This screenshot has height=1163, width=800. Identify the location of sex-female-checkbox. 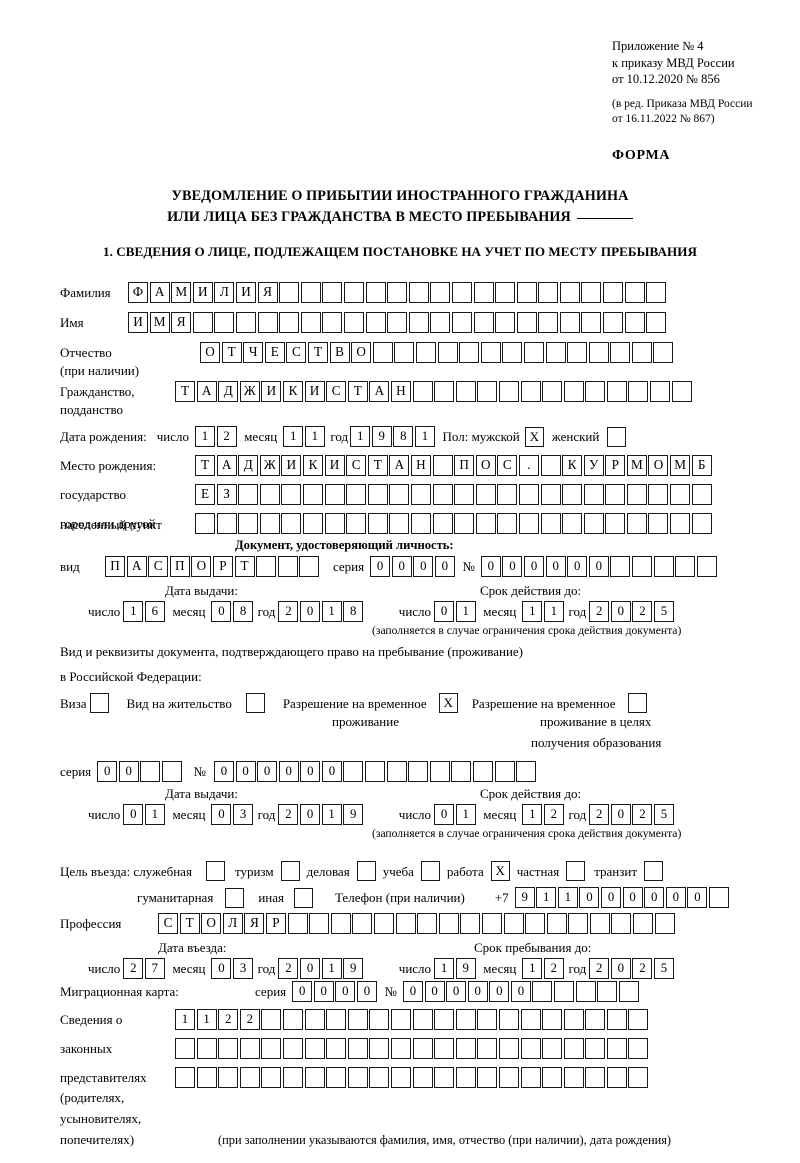
(617, 436).